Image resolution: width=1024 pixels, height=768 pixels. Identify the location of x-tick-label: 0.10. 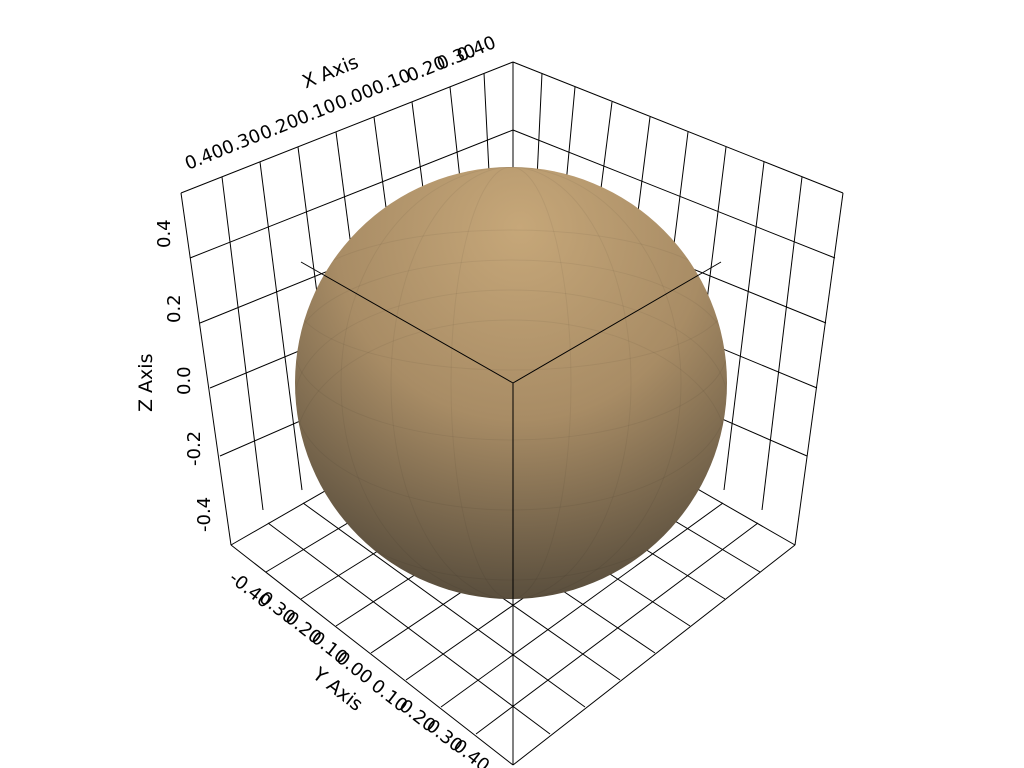
(316, 112).